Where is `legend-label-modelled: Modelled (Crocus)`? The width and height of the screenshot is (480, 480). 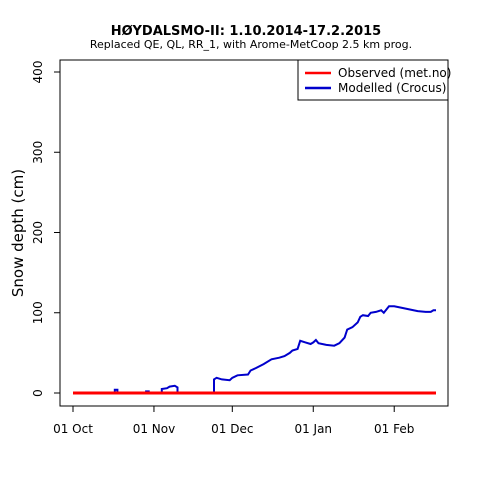 legend-label-modelled: Modelled (Crocus) is located at coordinates (392, 88).